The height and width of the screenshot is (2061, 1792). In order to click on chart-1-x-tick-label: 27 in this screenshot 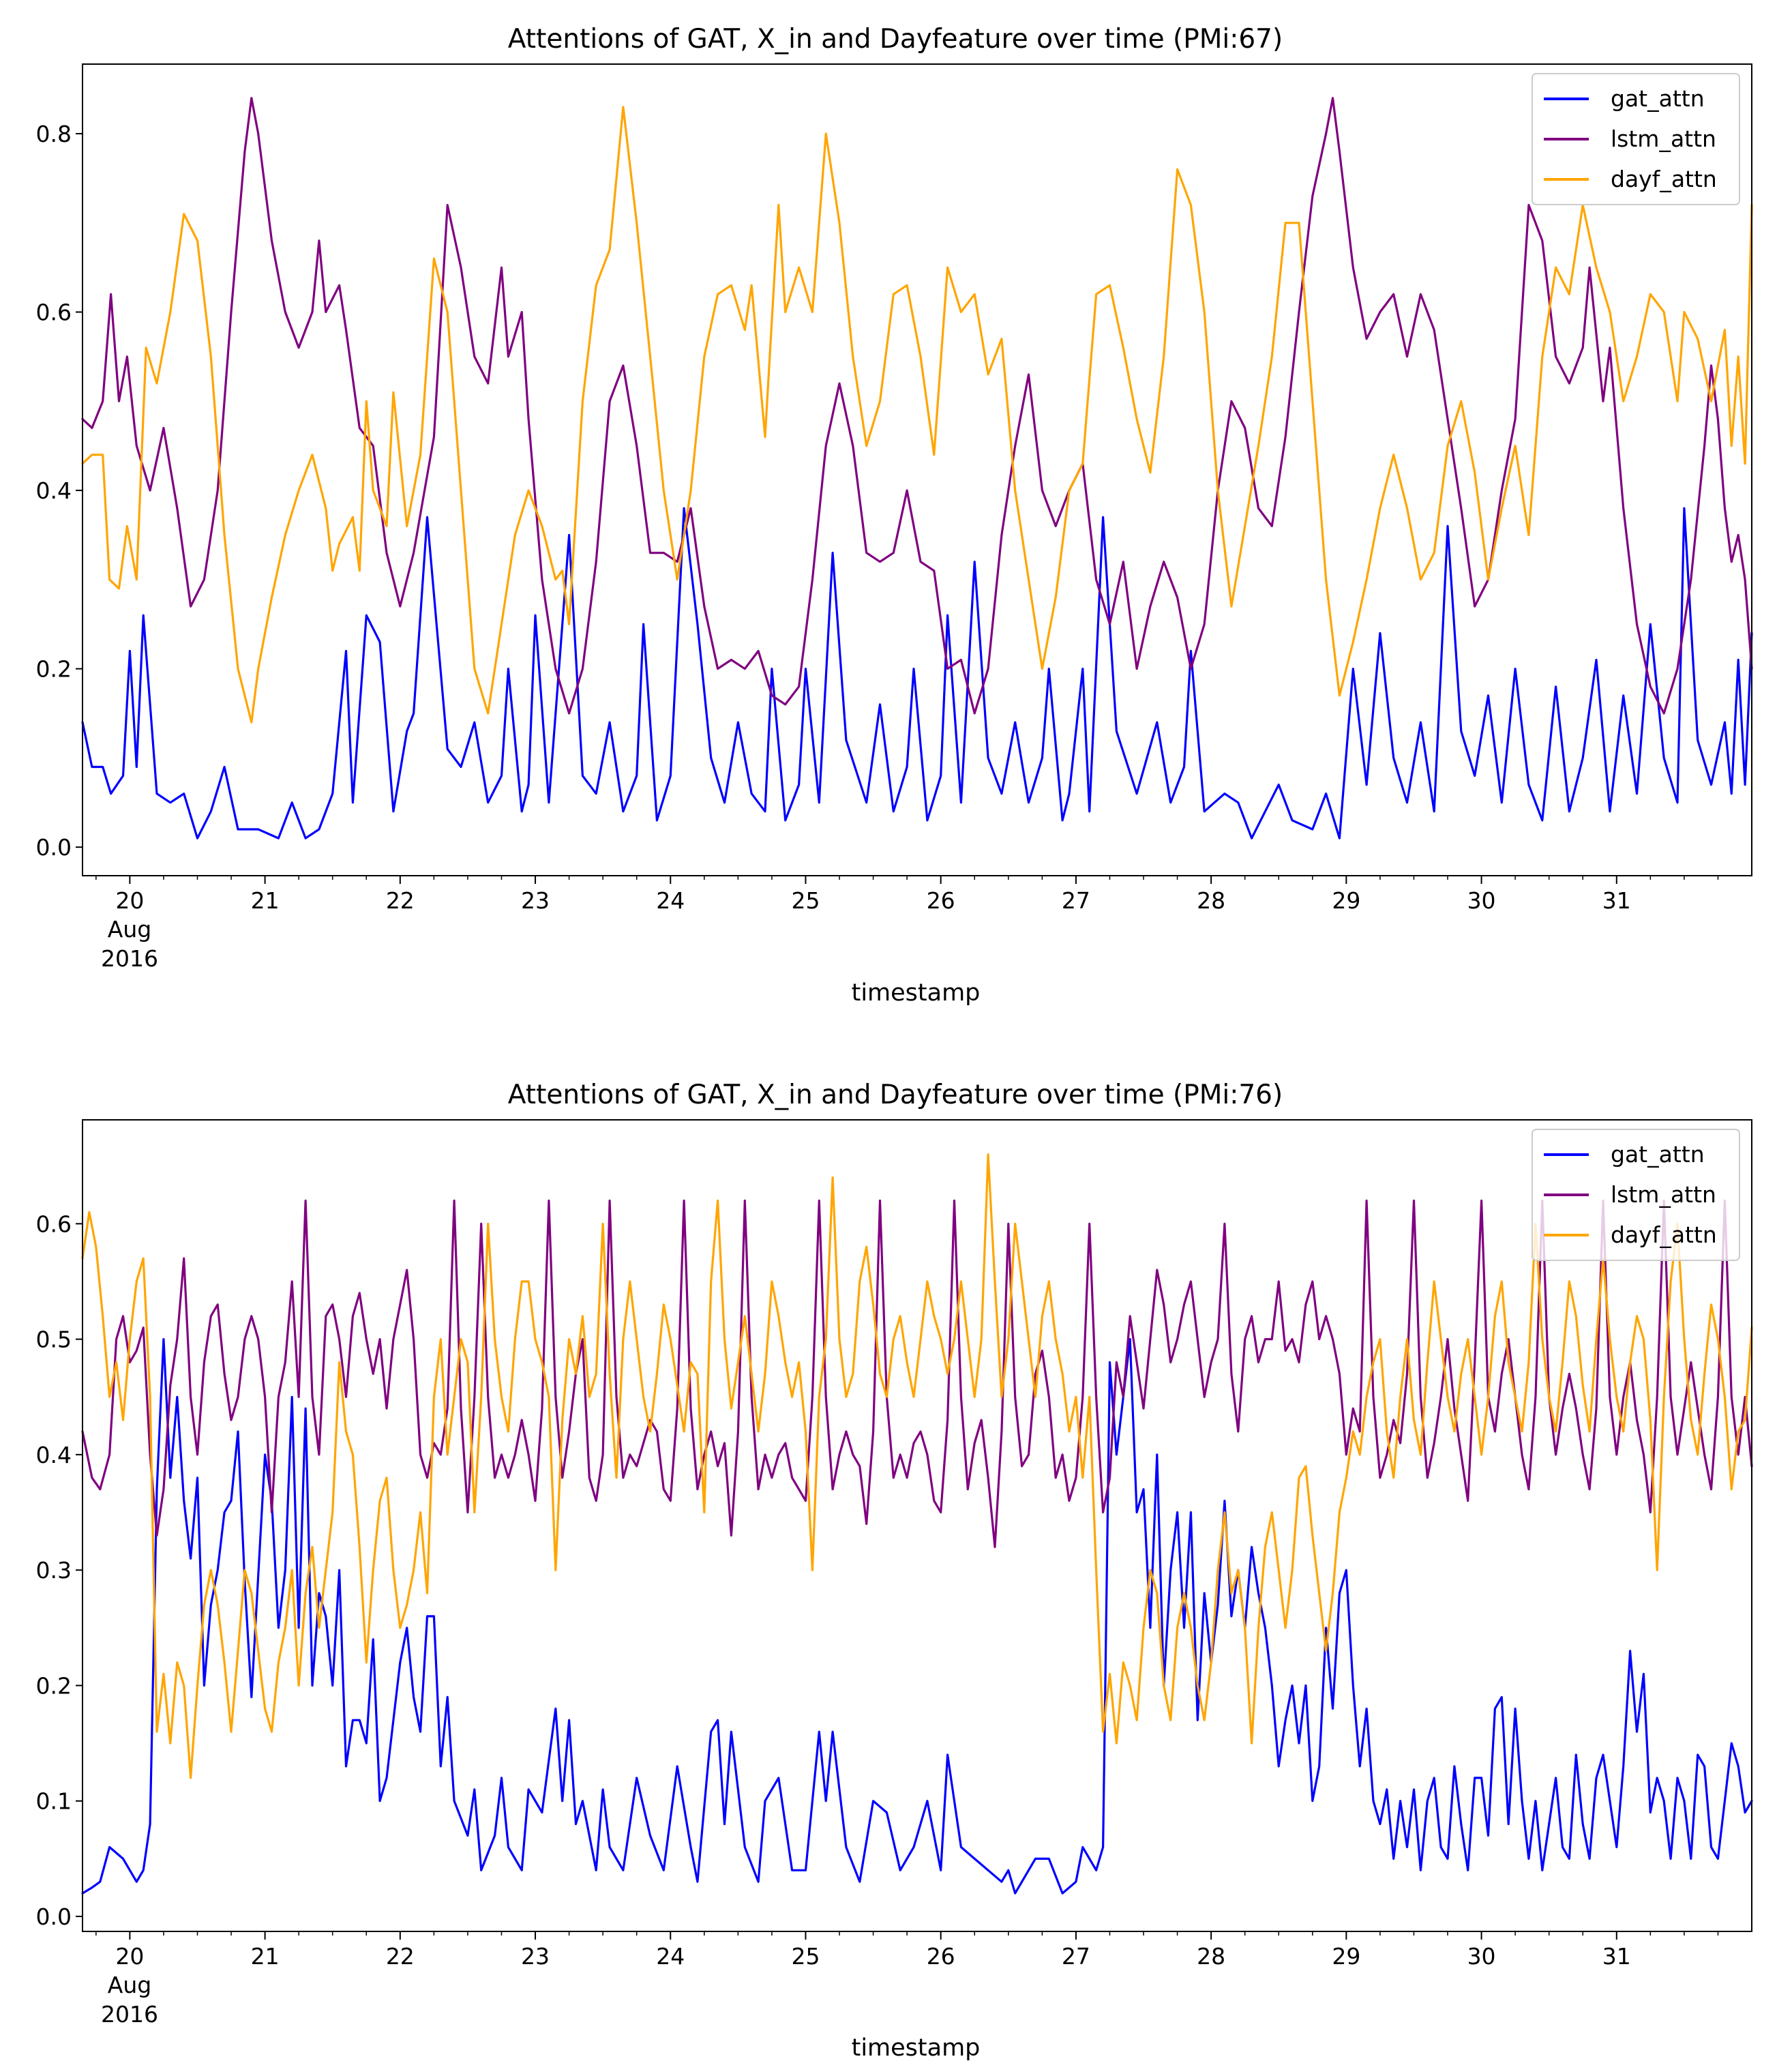, I will do `click(1076, 900)`.